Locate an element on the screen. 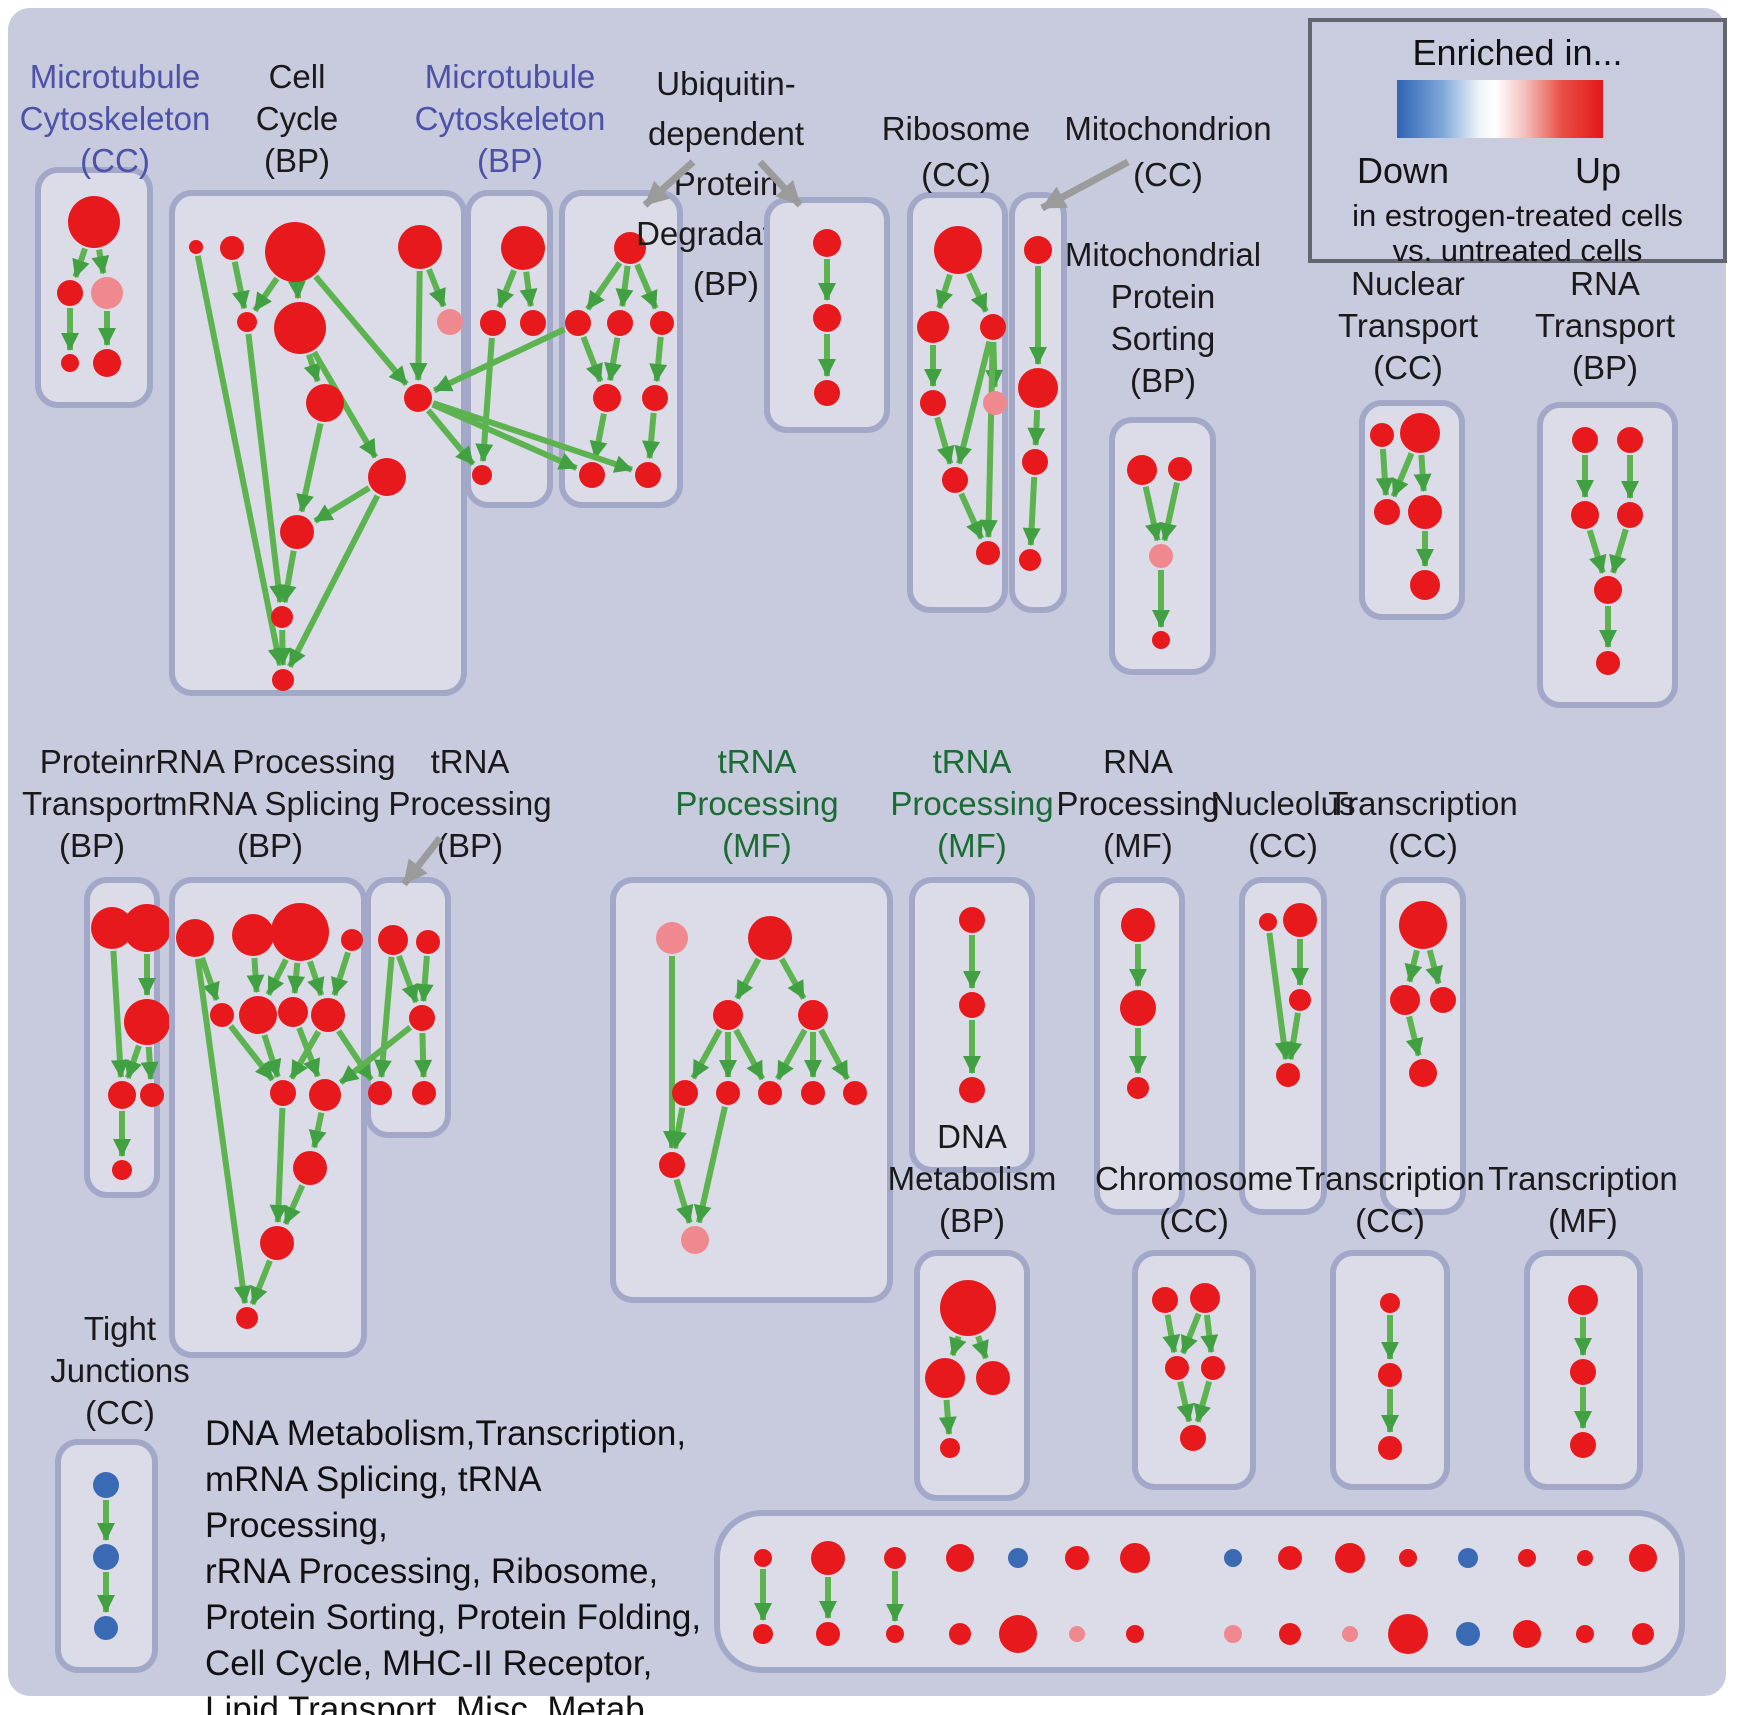 The height and width of the screenshot is (1715, 1750). group-nucleolus-cc: Nucleolus (CC) is located at coordinates (1283, 1000).